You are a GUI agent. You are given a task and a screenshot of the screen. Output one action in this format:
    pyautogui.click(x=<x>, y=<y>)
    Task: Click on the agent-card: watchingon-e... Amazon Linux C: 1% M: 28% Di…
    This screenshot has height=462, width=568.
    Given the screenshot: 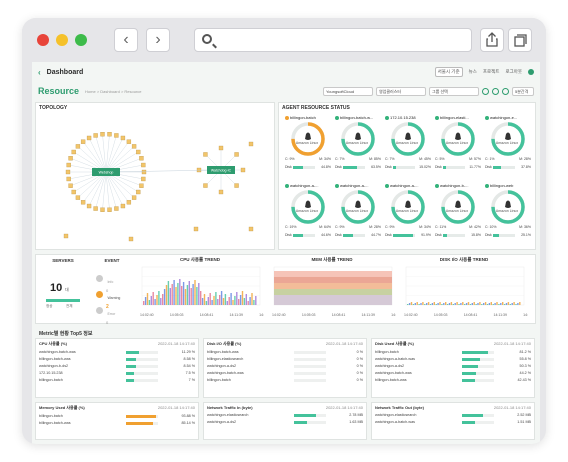 What is the action you would take?
    pyautogui.click(x=508, y=145)
    